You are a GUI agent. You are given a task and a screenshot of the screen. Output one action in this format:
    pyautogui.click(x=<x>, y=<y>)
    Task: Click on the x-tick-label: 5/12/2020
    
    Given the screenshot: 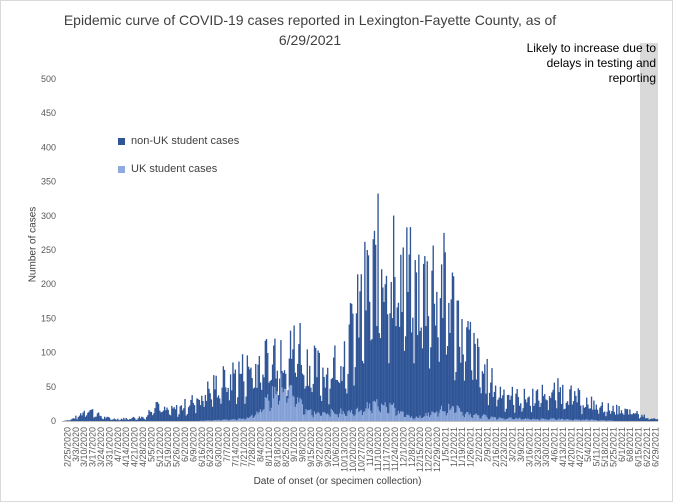 What is the action you would take?
    pyautogui.click(x=160, y=447)
    